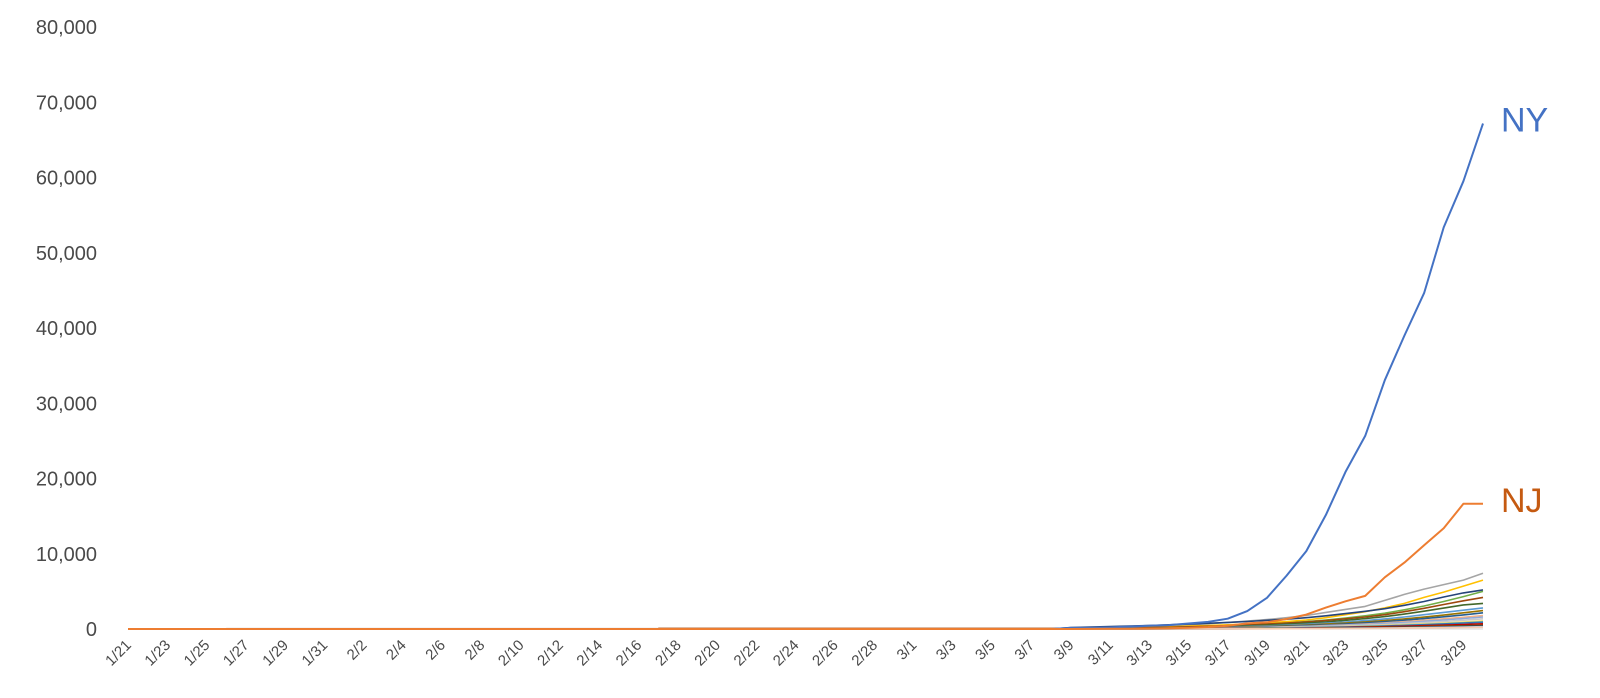 Image resolution: width=1600 pixels, height=698 pixels. What do you see at coordinates (66, 179) in the screenshot?
I see `y-tick-label: 60,000` at bounding box center [66, 179].